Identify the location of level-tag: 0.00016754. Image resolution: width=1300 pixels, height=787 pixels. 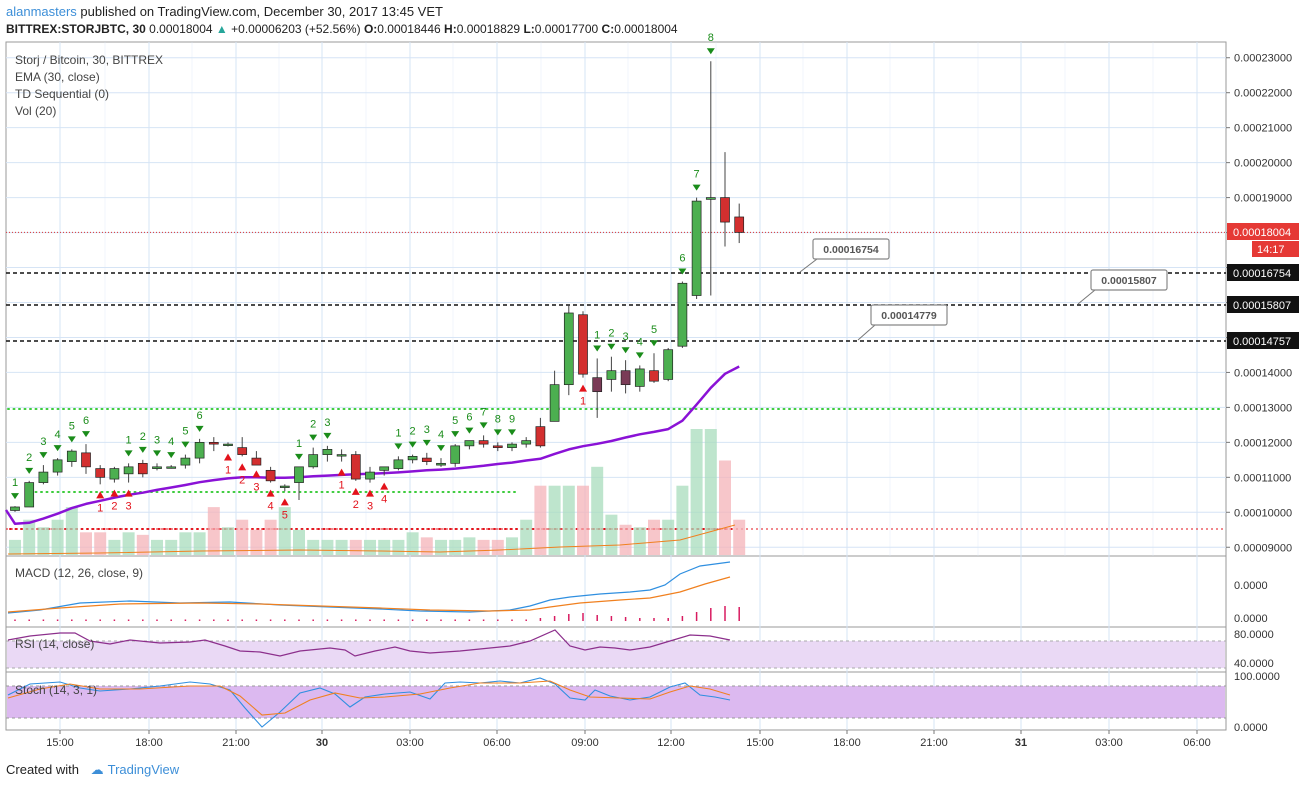
(1262, 274).